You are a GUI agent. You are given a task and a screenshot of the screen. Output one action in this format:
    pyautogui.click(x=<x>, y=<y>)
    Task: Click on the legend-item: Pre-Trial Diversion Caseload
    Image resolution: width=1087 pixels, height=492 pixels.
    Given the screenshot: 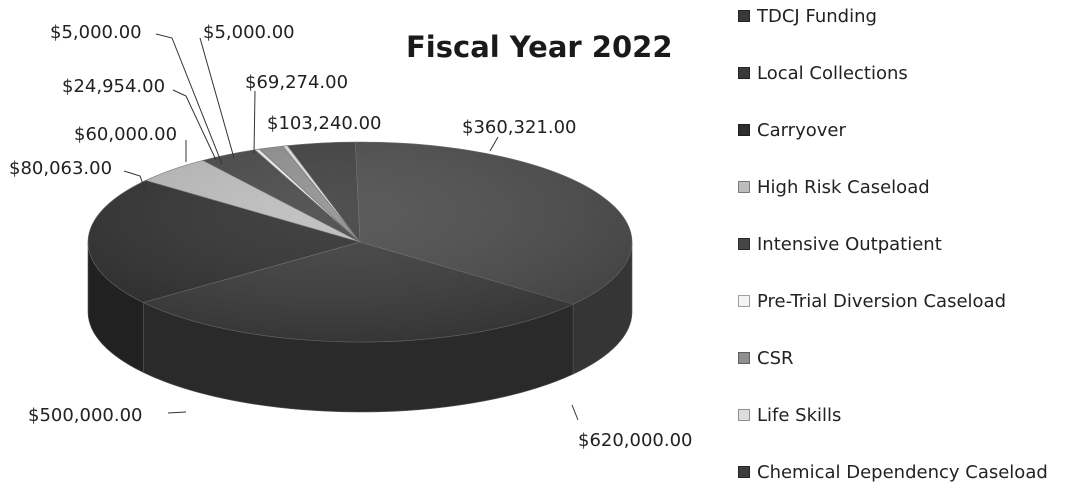 What is the action you would take?
    pyautogui.click(x=872, y=301)
    